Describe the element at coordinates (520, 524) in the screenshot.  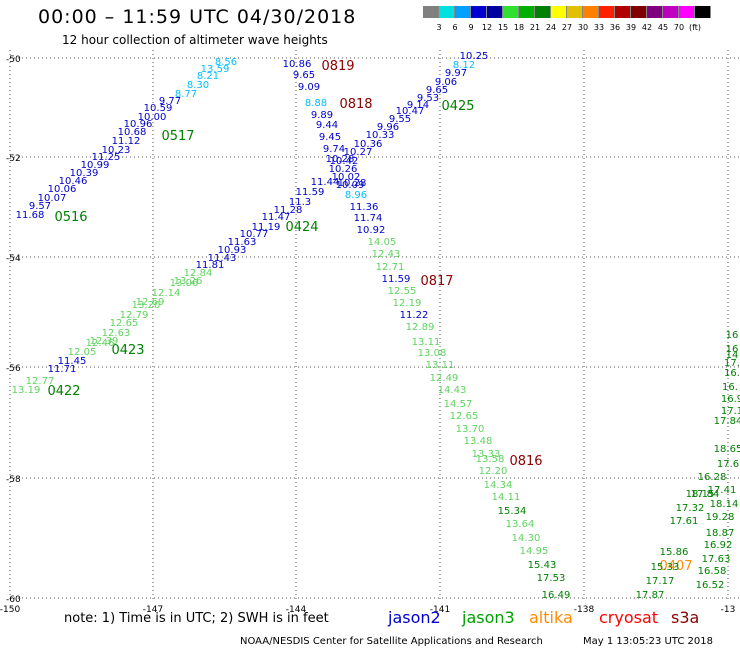
I see `wave-height-label: 13.64` at that location.